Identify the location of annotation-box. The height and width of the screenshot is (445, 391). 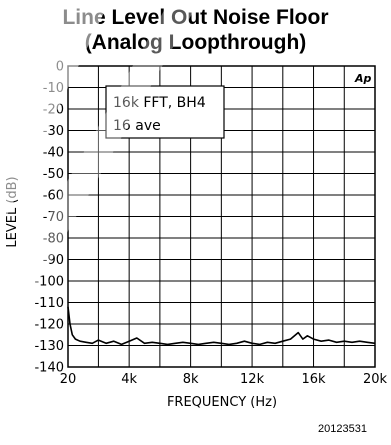
(165, 112).